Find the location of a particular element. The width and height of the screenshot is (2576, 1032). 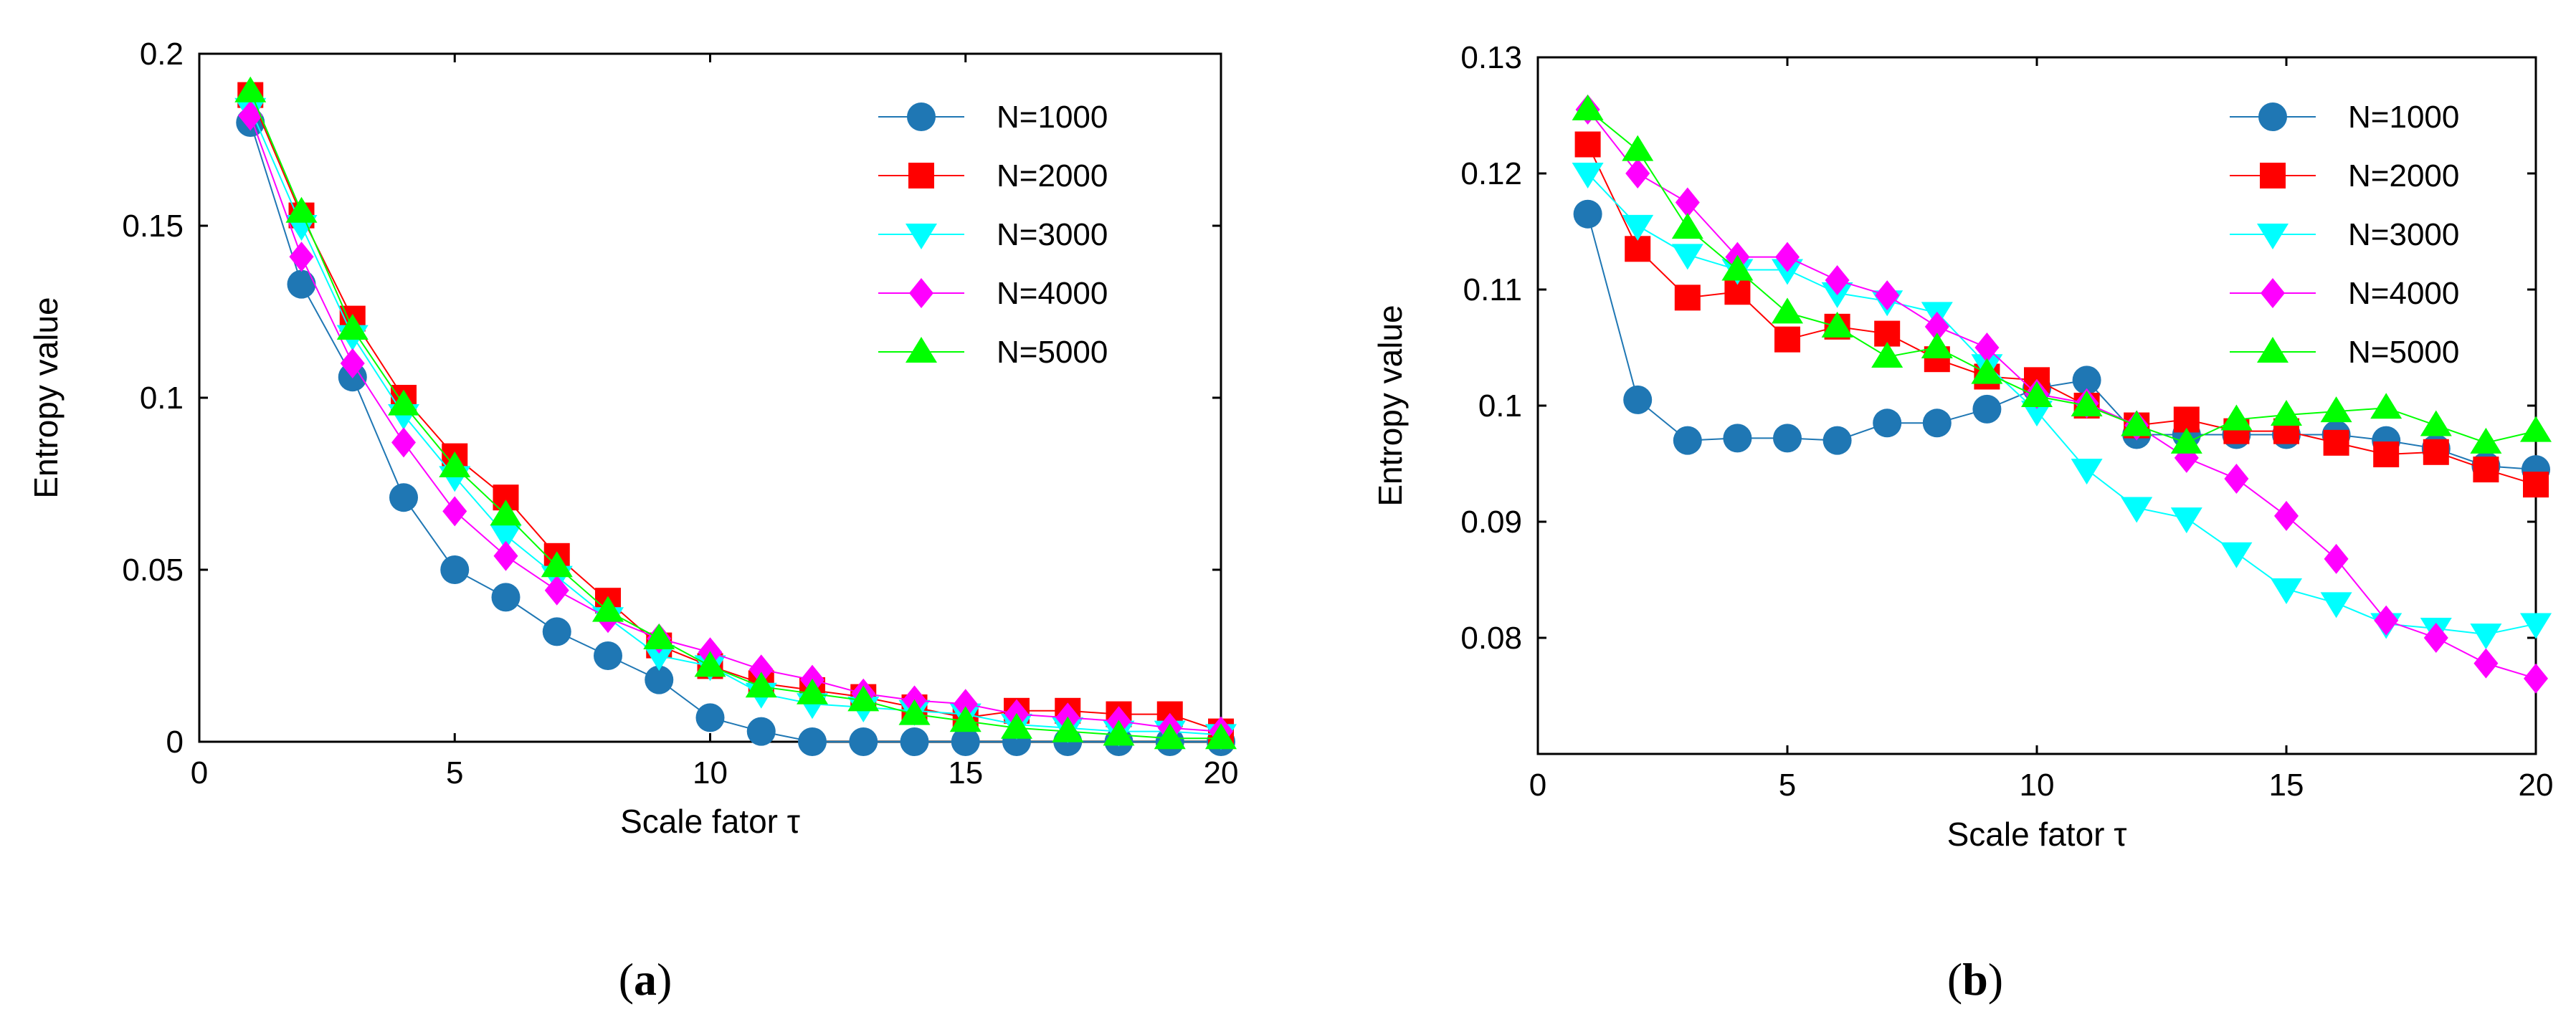

panel-label: b is located at coordinates (1975, 979).